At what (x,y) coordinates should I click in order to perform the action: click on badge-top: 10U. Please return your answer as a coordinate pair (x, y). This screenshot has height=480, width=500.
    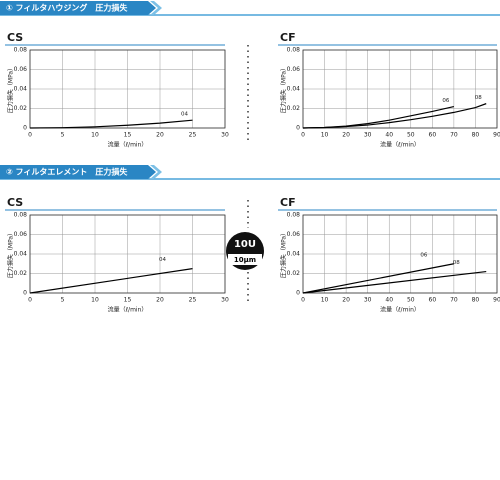
    Looking at the image, I should click on (245, 244).